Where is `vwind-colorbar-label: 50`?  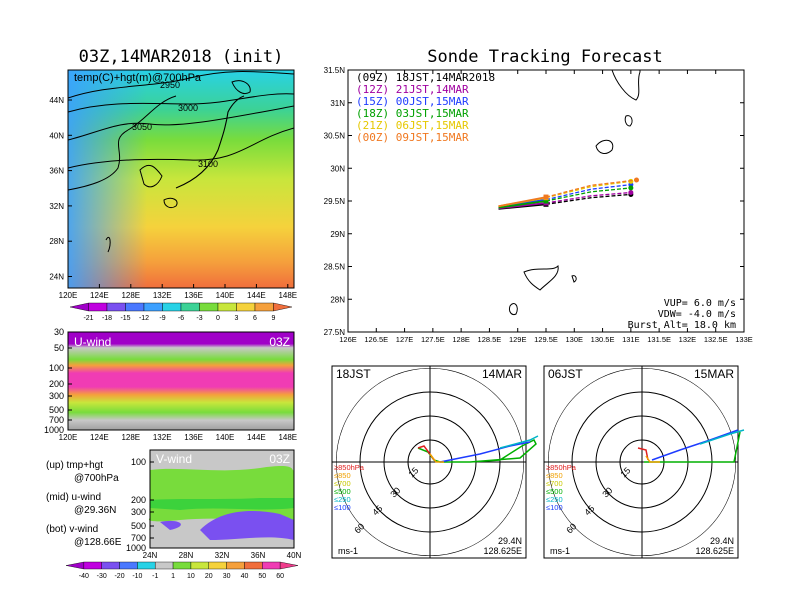
vwind-colorbar-label: 50 is located at coordinates (262, 576).